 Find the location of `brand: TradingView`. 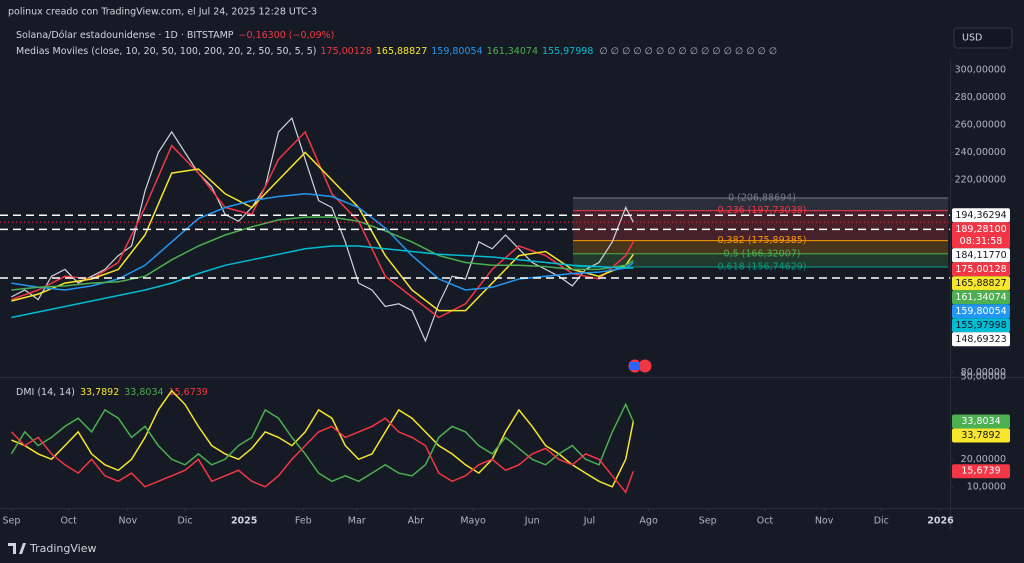

brand: TradingView is located at coordinates (62, 548).